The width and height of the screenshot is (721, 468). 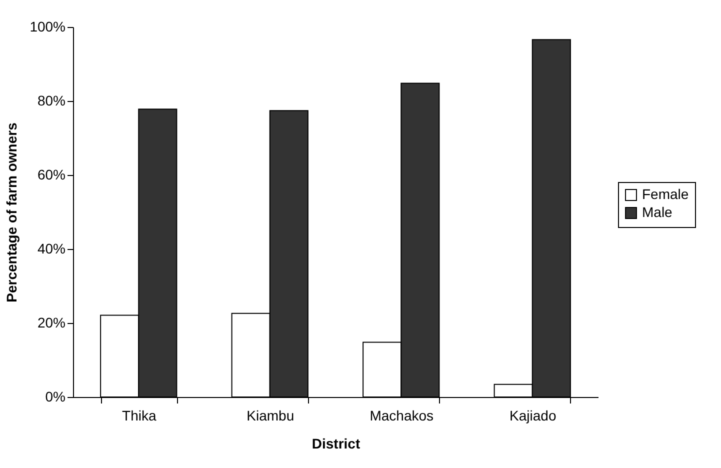 I want to click on legend-label: Male, so click(x=657, y=212).